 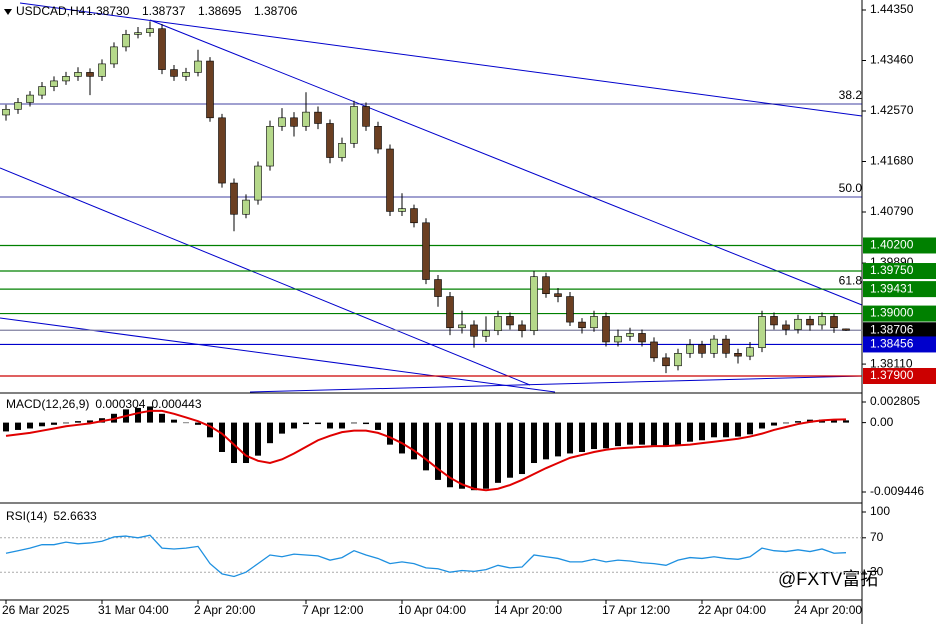 What do you see at coordinates (426, 556) in the screenshot?
I see `rsi-line` at bounding box center [426, 556].